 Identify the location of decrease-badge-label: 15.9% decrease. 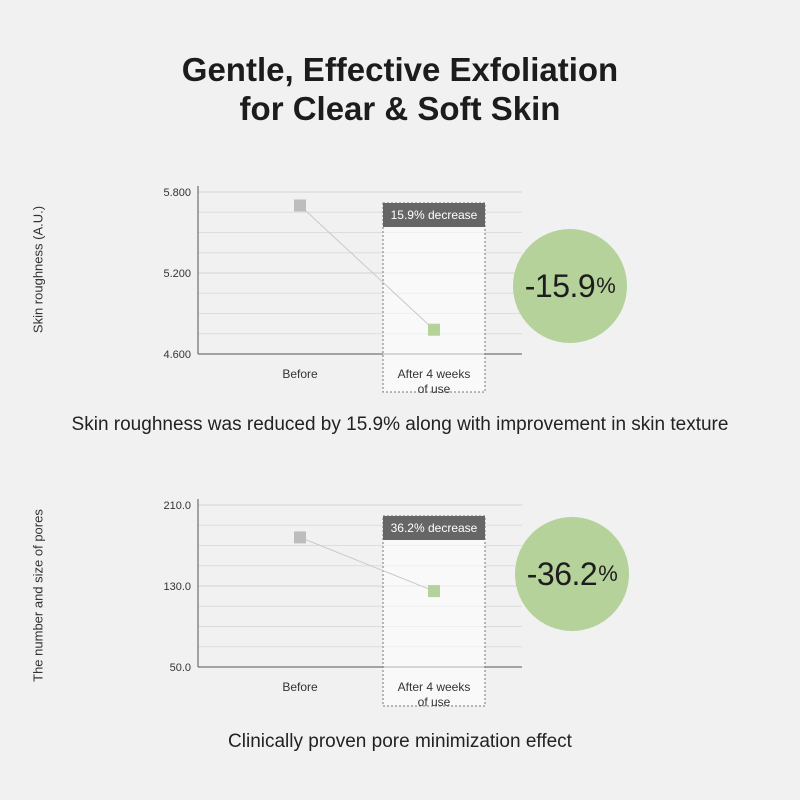
(434, 215).